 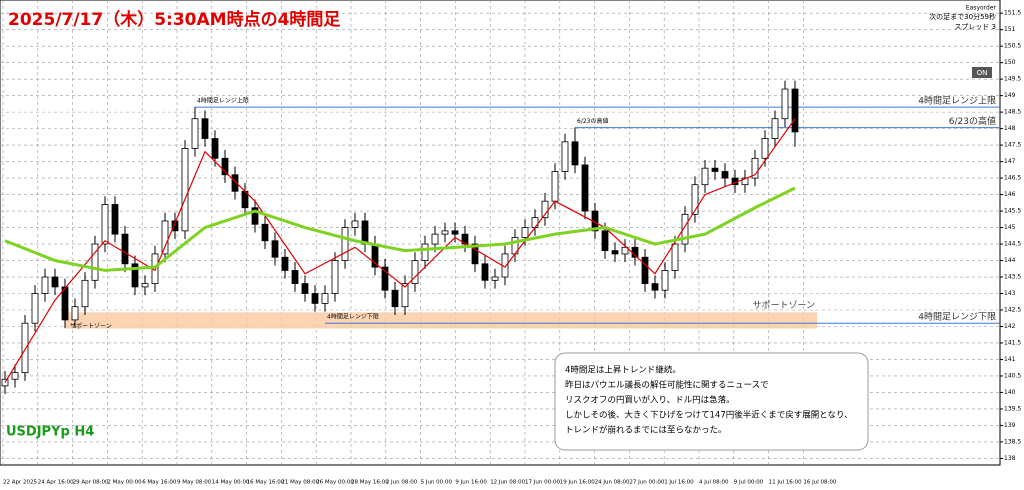 What do you see at coordinates (612, 483) in the screenshot?
I see `x-tick-label: 24 Jun 08:00` at bounding box center [612, 483].